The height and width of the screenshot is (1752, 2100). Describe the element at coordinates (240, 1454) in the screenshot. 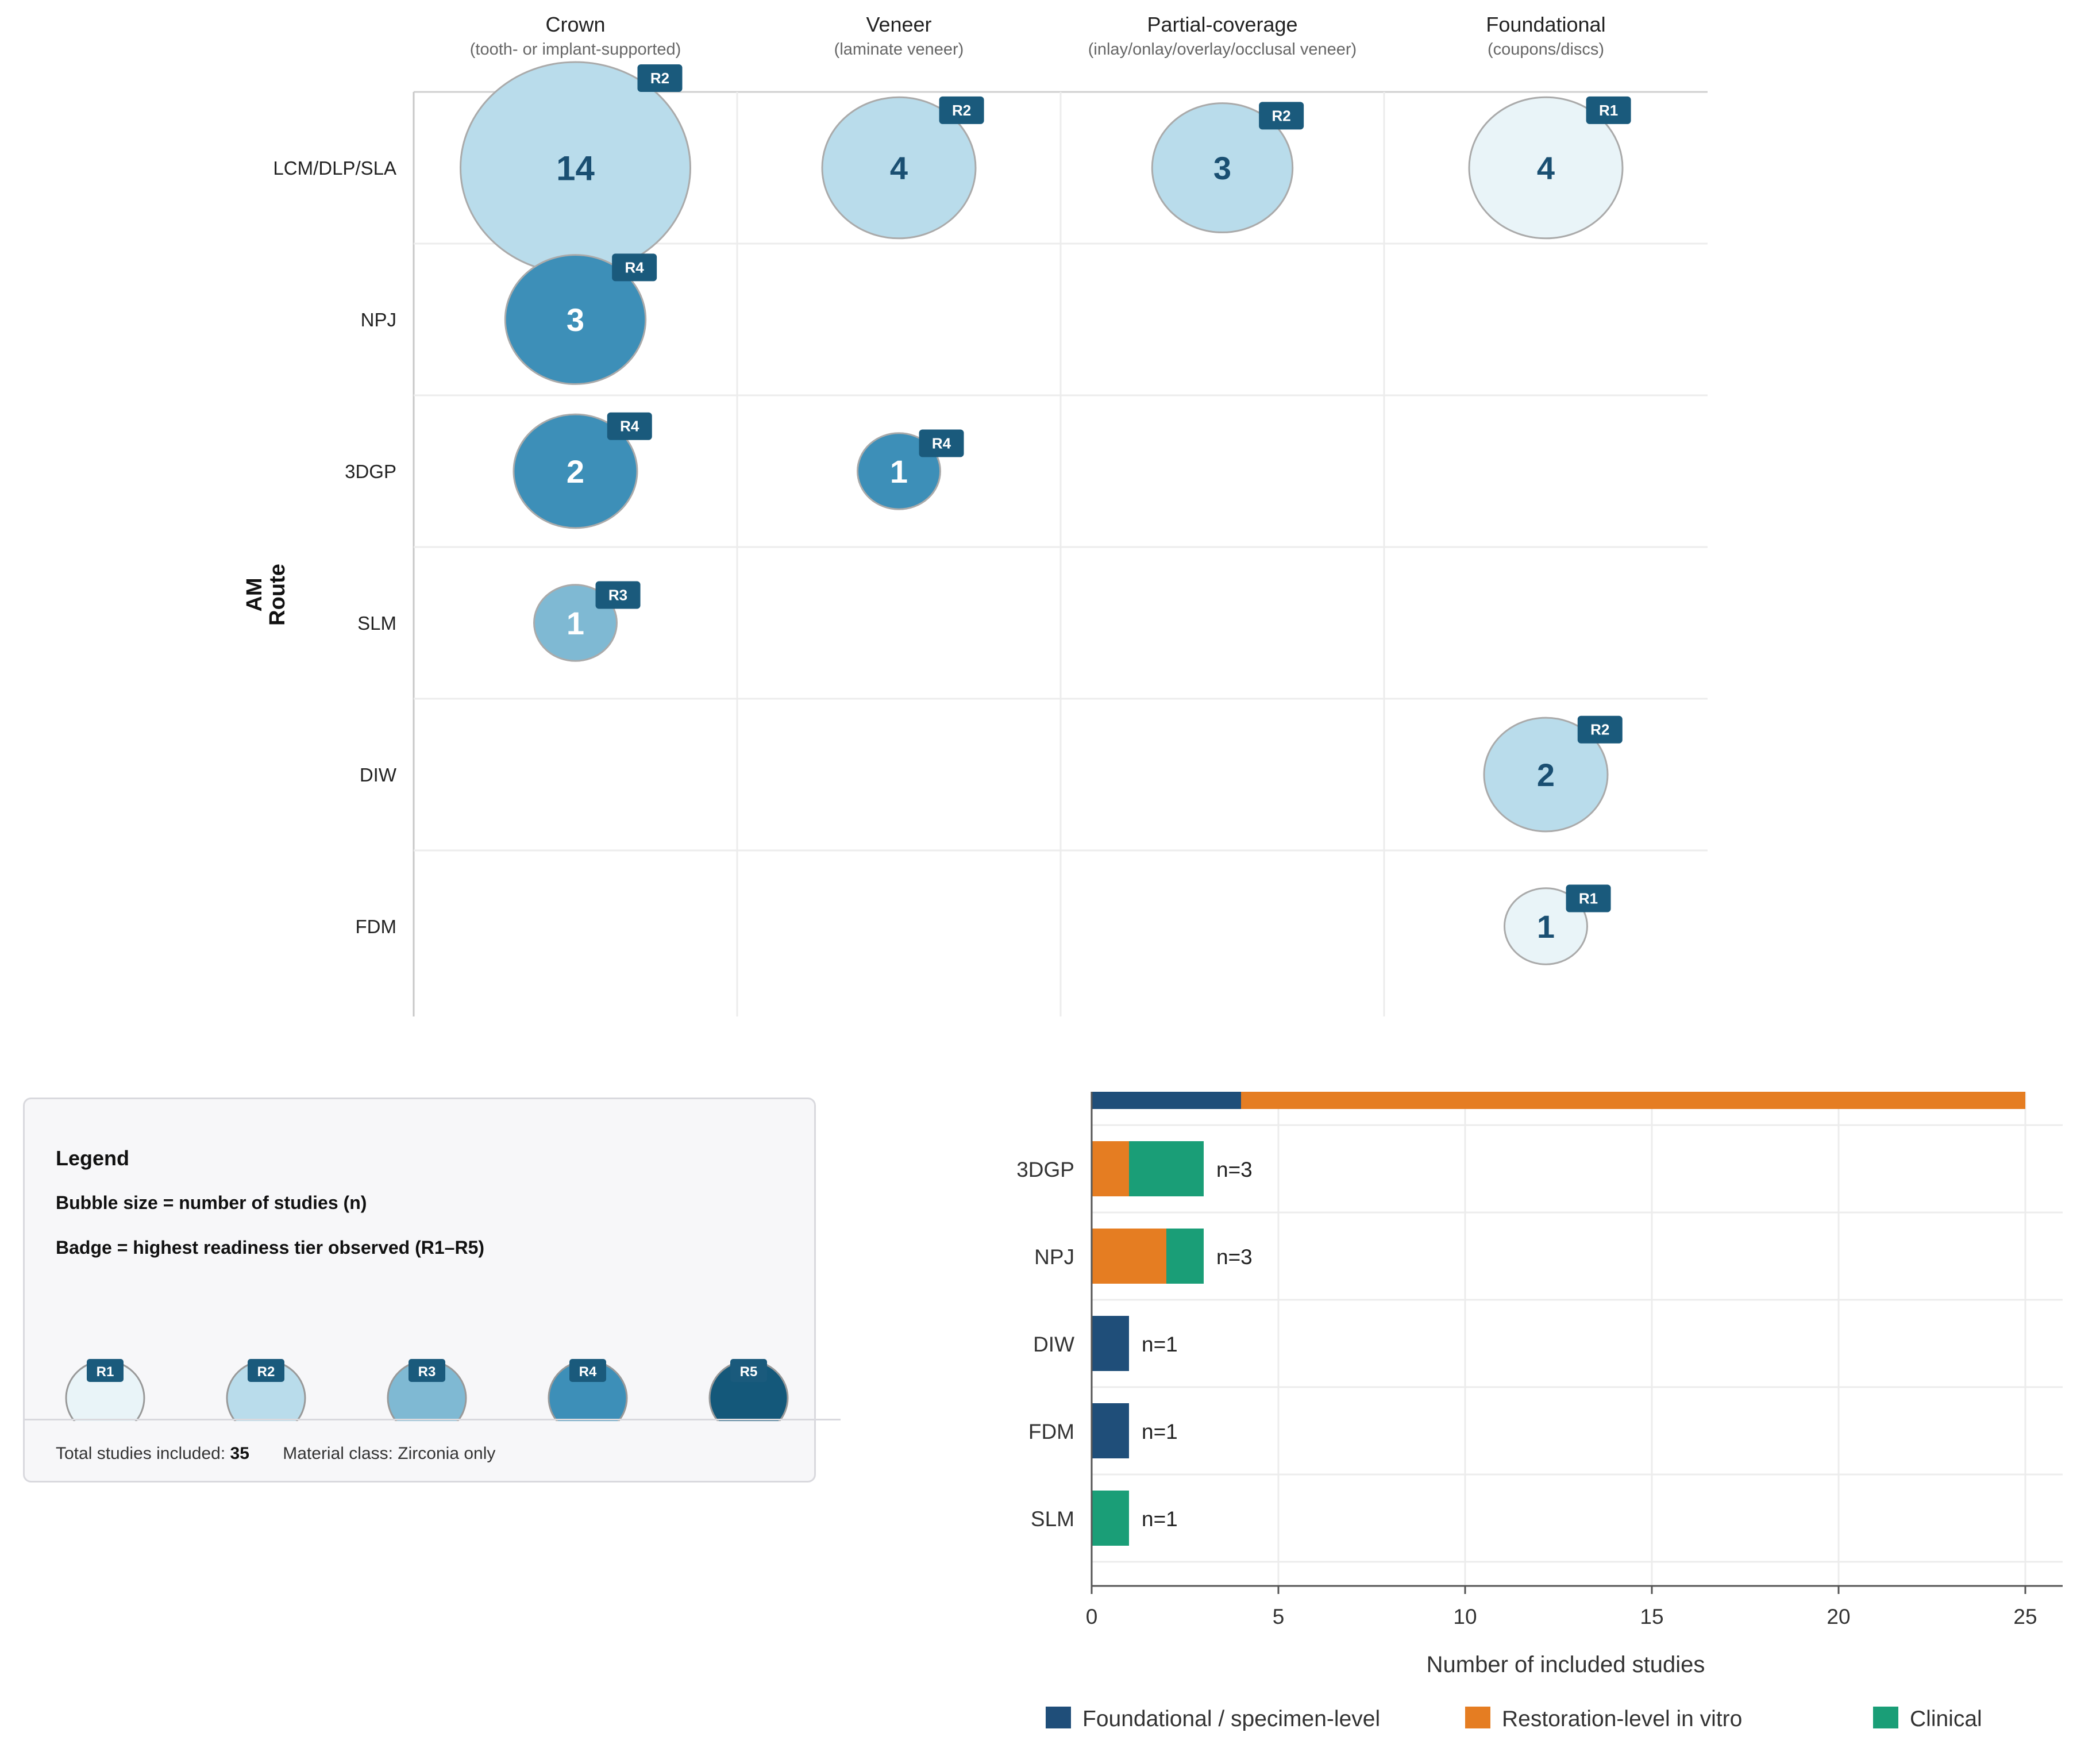

I see `total-studies-value: 35` at that location.